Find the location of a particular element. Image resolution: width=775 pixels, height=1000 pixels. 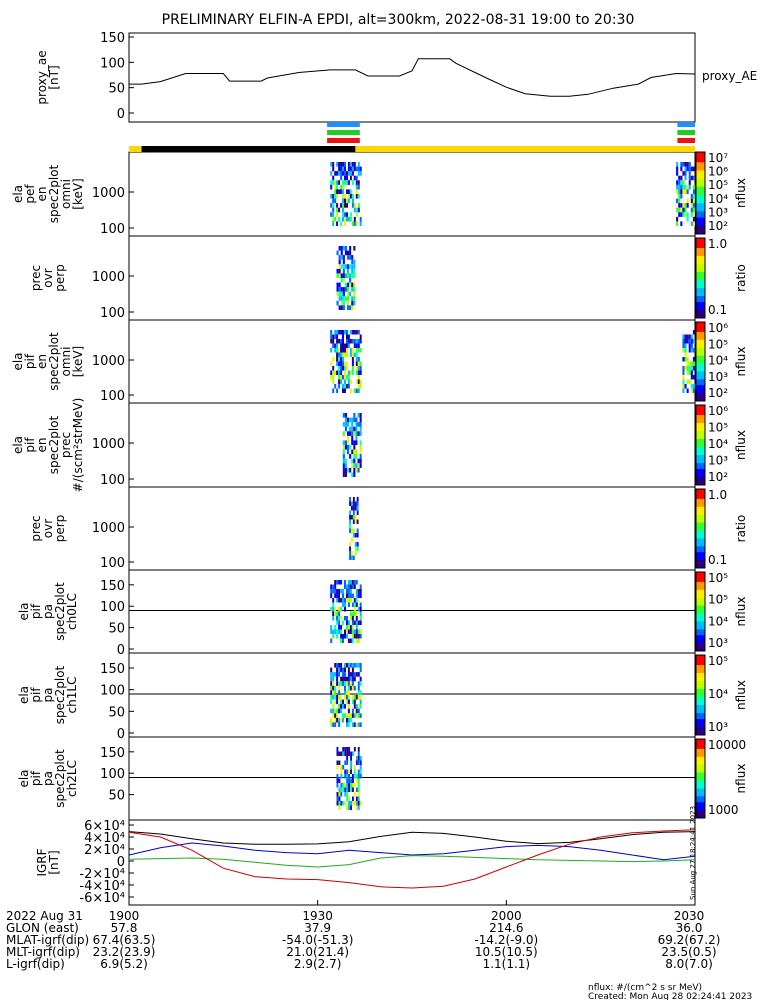

colorbar-tick-label: 10000 is located at coordinates (727, 745).